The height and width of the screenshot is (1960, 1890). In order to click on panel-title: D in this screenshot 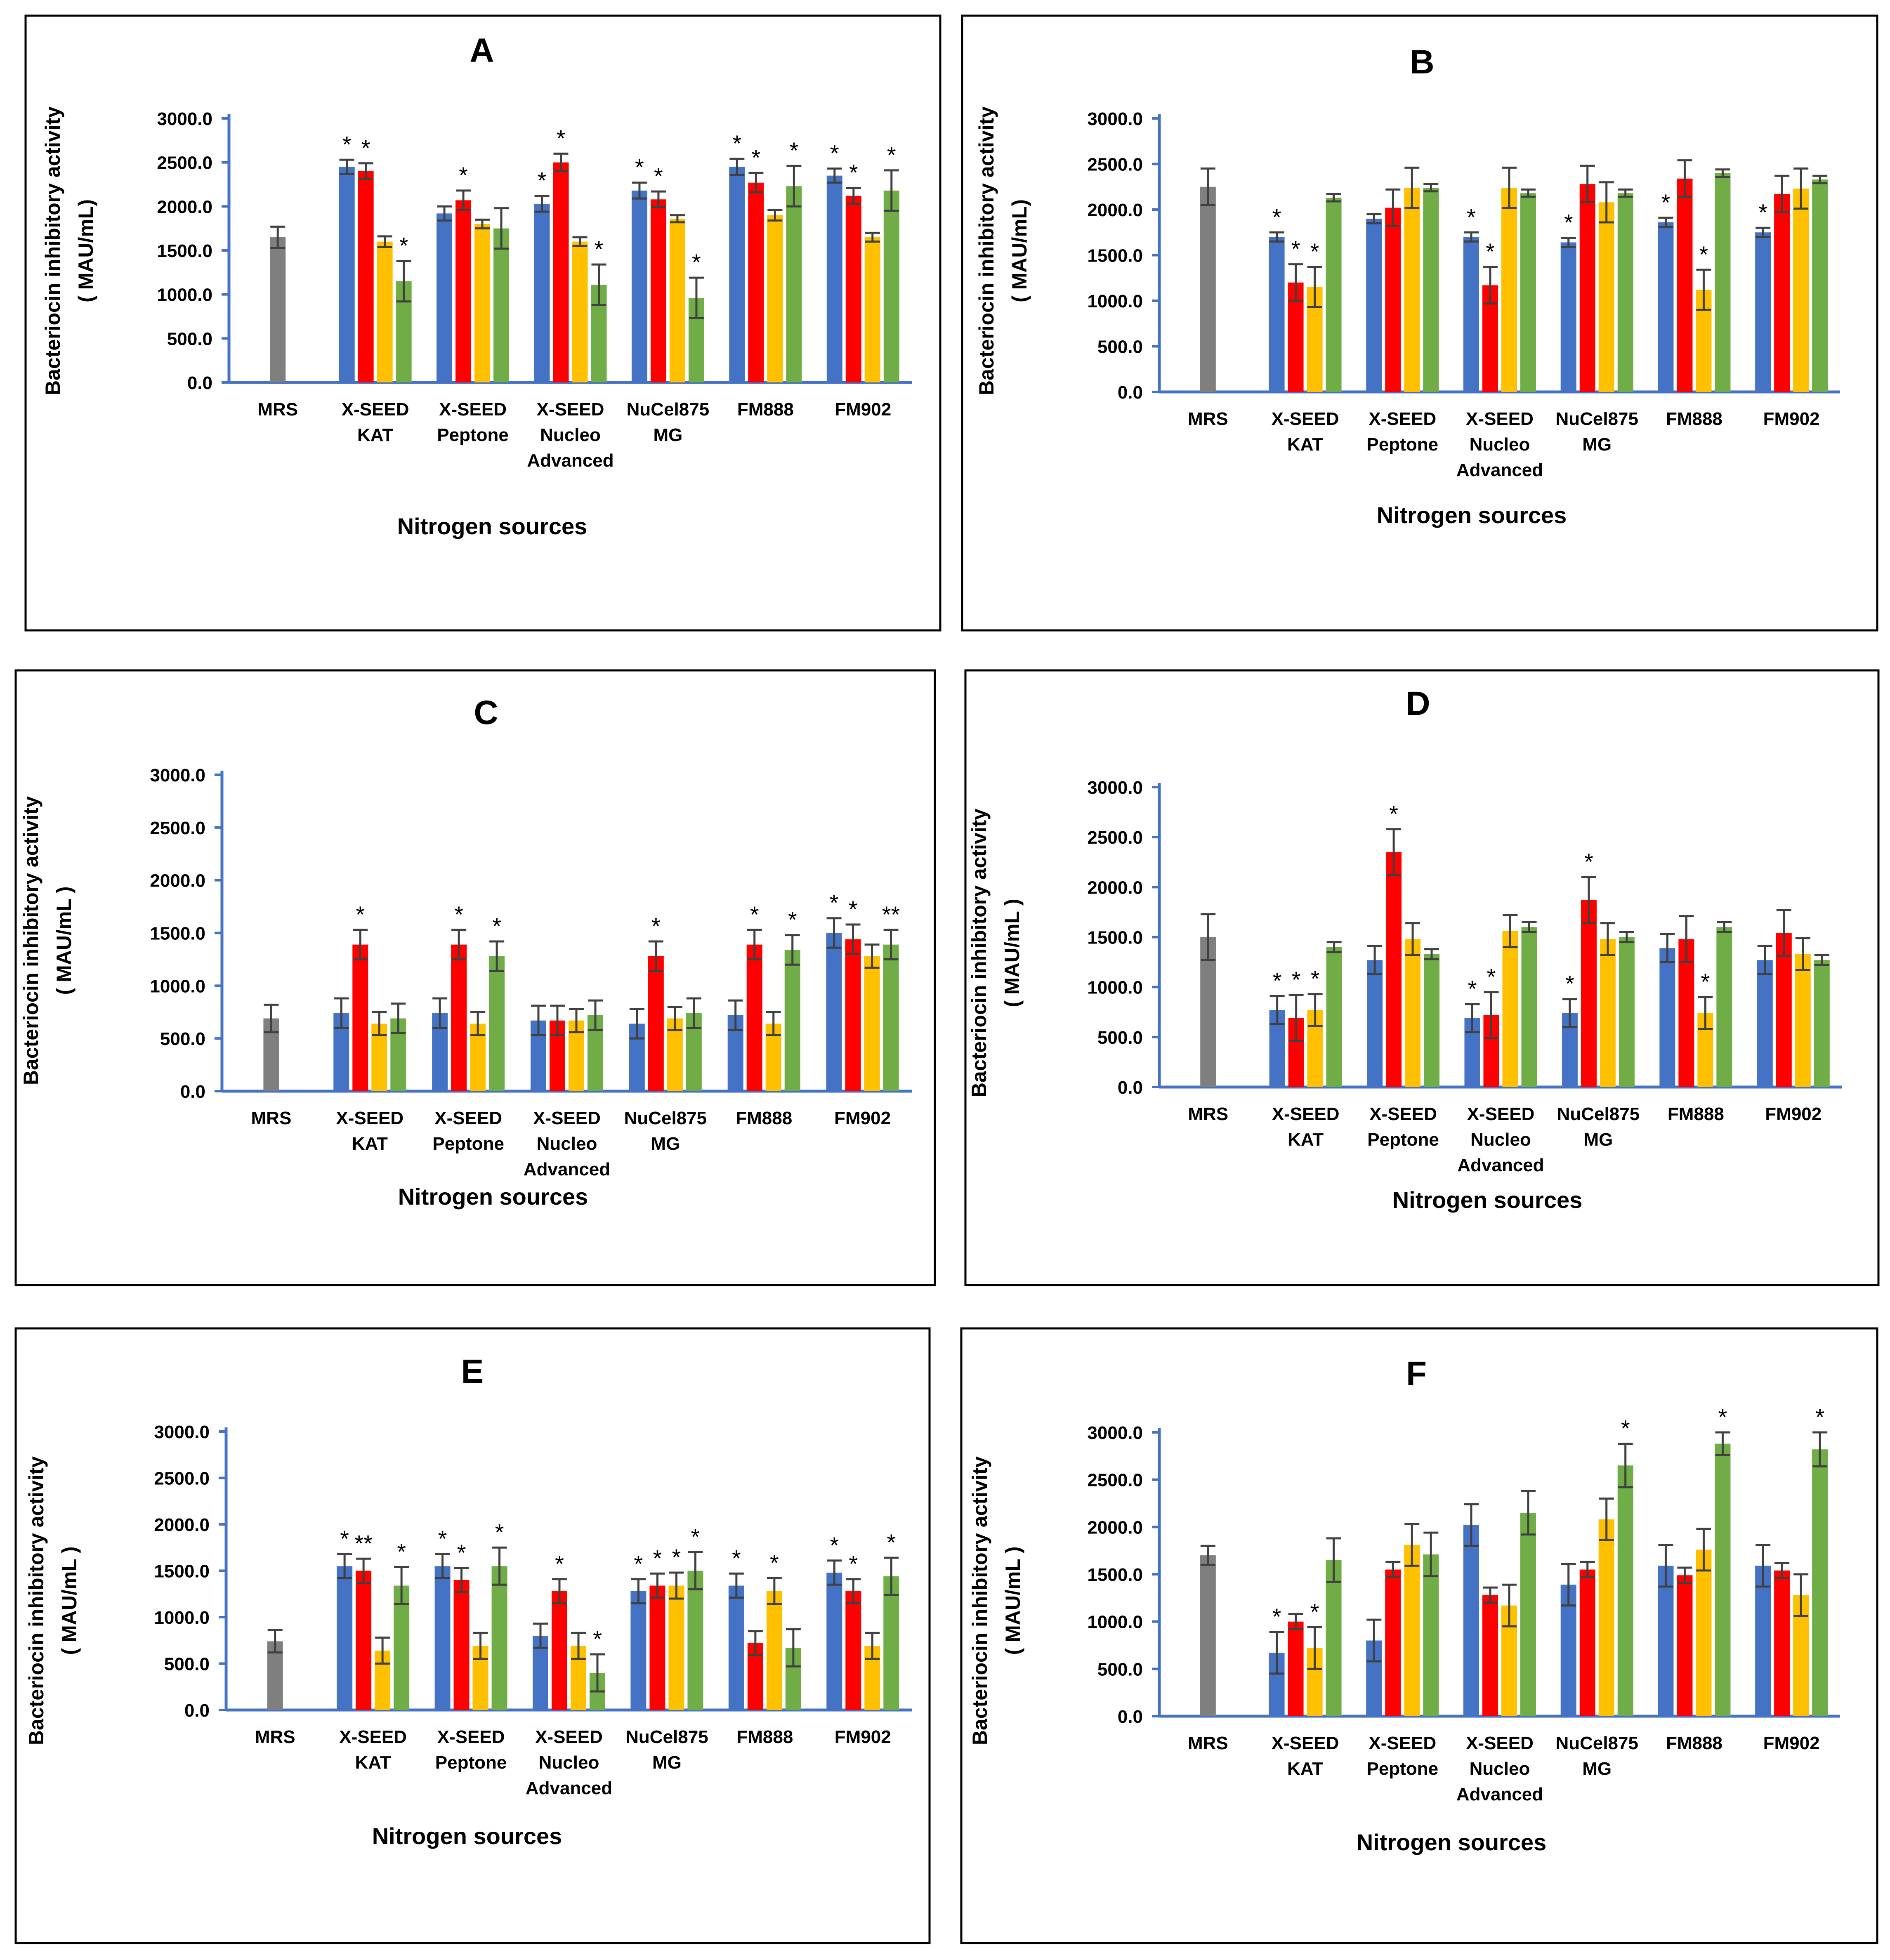, I will do `click(1418, 704)`.